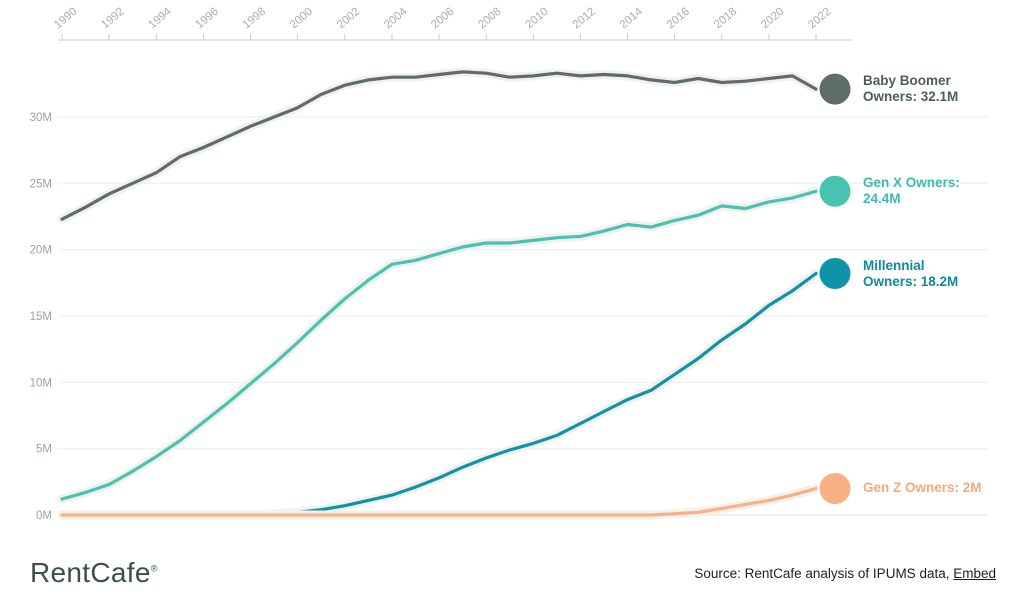  Describe the element at coordinates (154, 568) in the screenshot. I see `registered-mark-icon: ®` at that location.